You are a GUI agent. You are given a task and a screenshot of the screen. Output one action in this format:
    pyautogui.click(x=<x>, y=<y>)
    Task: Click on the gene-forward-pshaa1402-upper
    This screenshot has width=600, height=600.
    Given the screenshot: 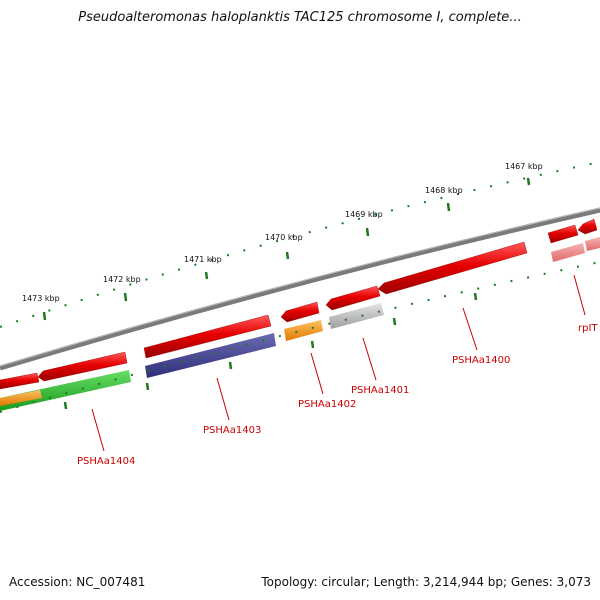 What is the action you would take?
    pyautogui.click(x=300, y=312)
    